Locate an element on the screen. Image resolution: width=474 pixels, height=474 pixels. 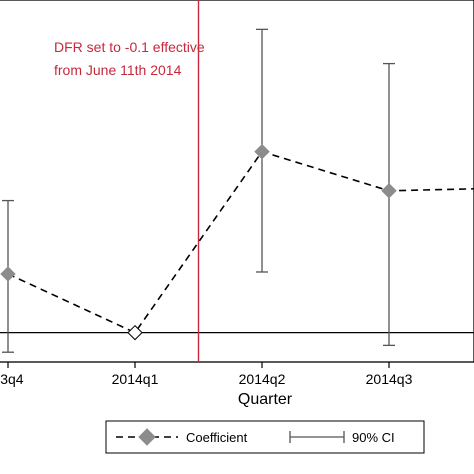
x-tick-label-2: 2014q2 is located at coordinates (262, 379).